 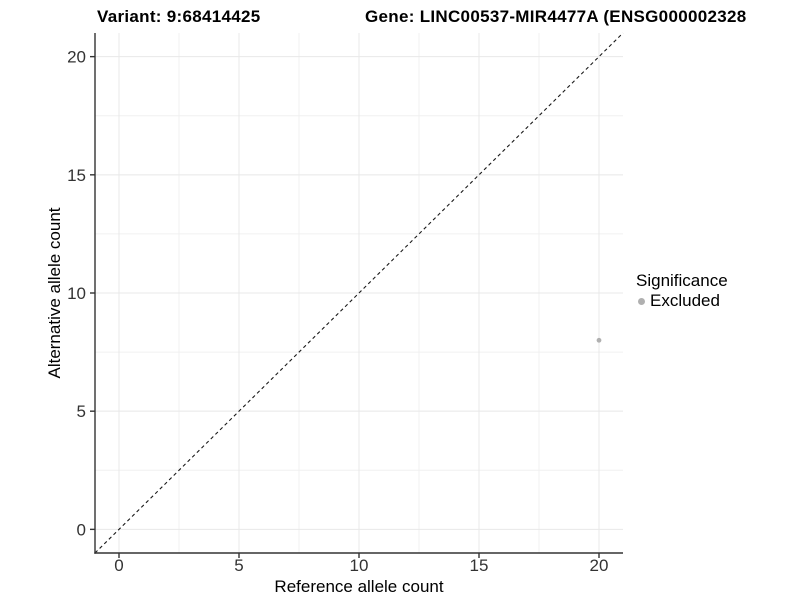 I want to click on legend-item-excluded: Excluded, so click(x=682, y=301).